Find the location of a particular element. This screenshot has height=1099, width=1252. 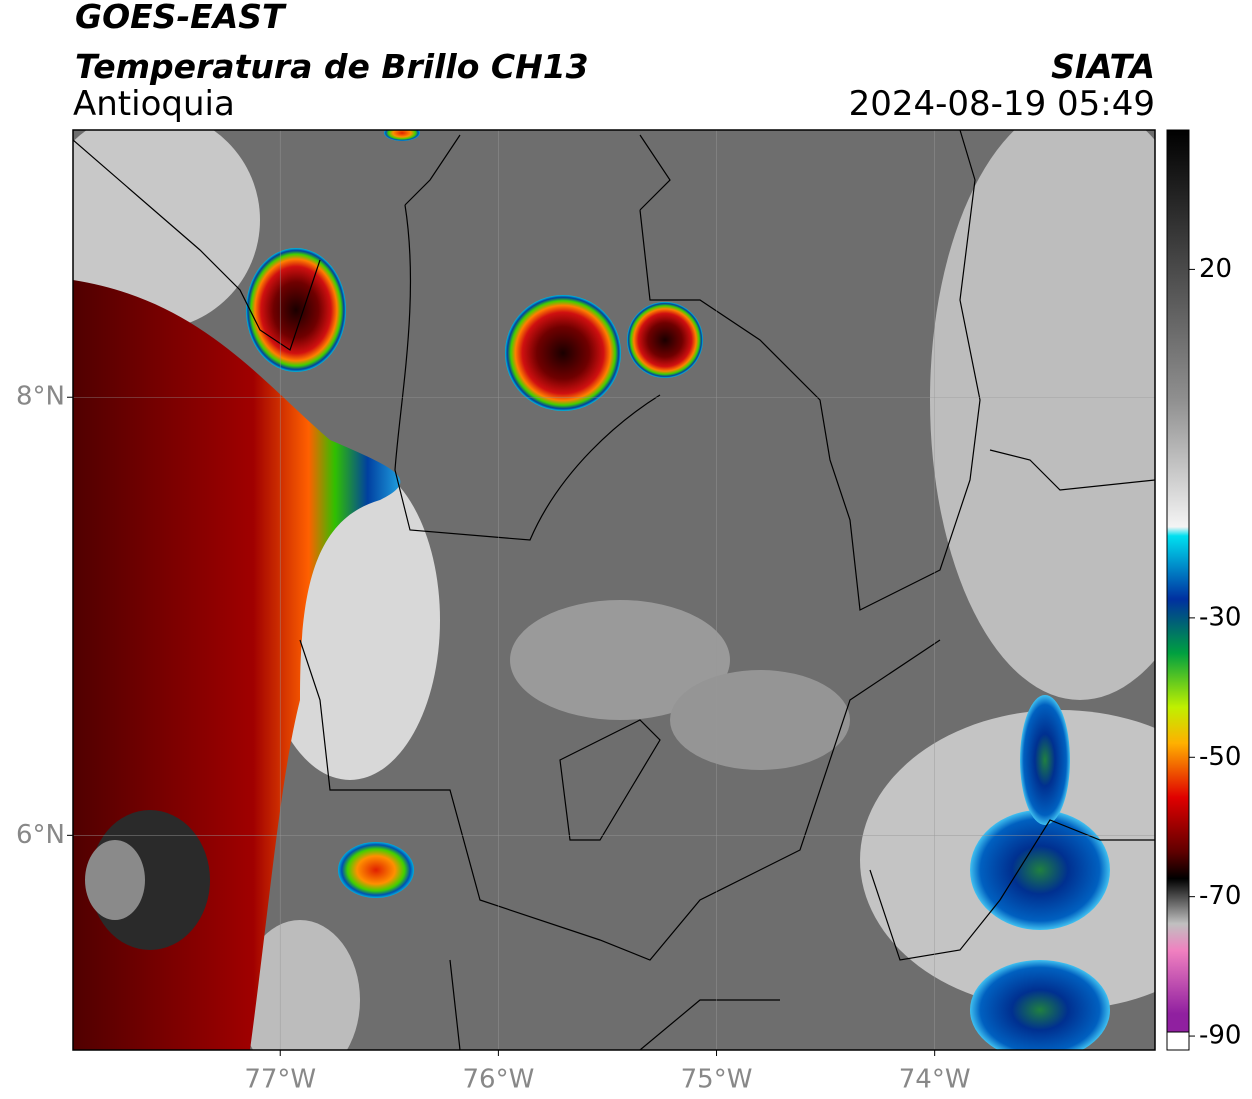

datetime: 2024-08-19 05:49 is located at coordinates (1002, 104).